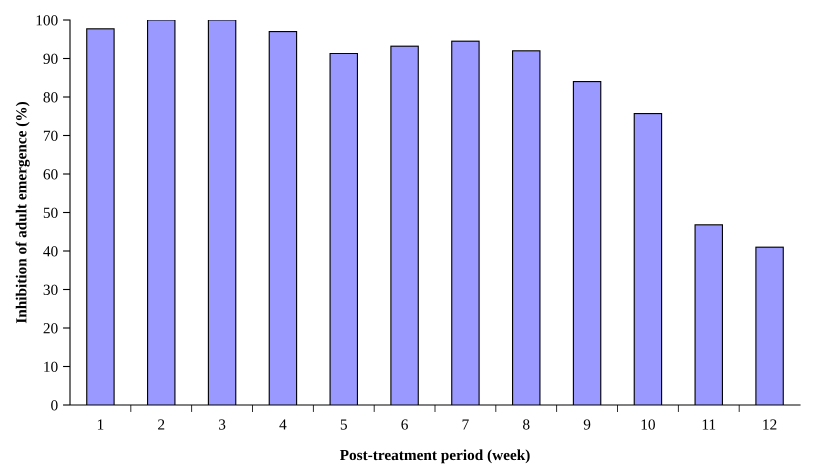 The height and width of the screenshot is (476, 829). I want to click on x-tick-label: 5, so click(343, 424).